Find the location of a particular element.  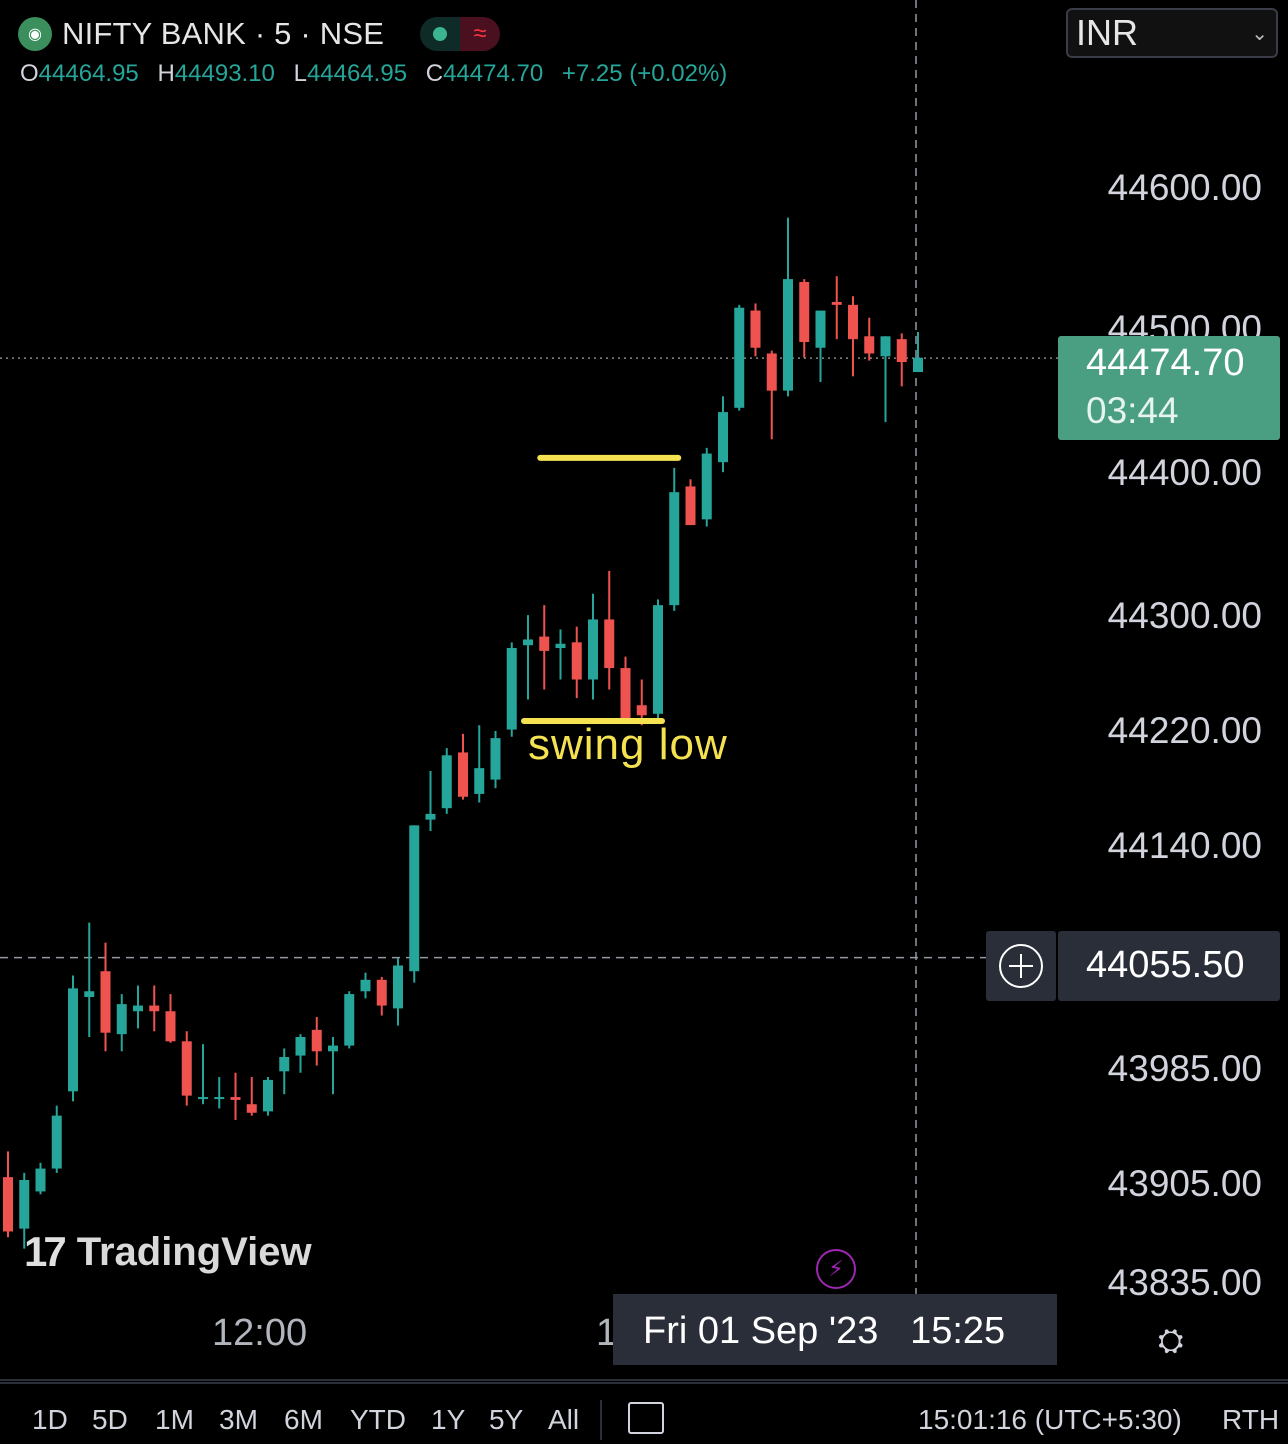

close-label: C is located at coordinates (434, 73).